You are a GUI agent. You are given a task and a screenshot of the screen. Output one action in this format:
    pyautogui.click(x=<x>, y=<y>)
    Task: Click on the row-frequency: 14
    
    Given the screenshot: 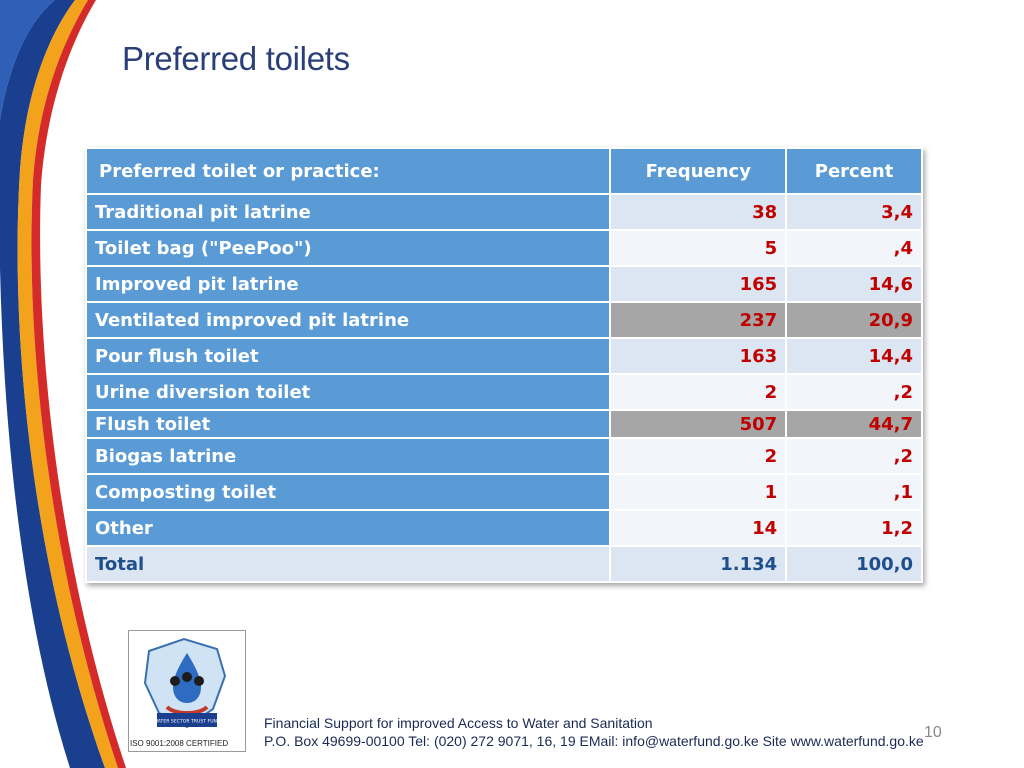 What is the action you would take?
    pyautogui.click(x=698, y=528)
    